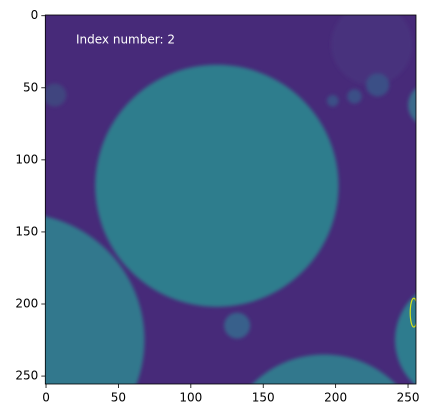  I want to click on annotation: Index number: 2, so click(125, 40).